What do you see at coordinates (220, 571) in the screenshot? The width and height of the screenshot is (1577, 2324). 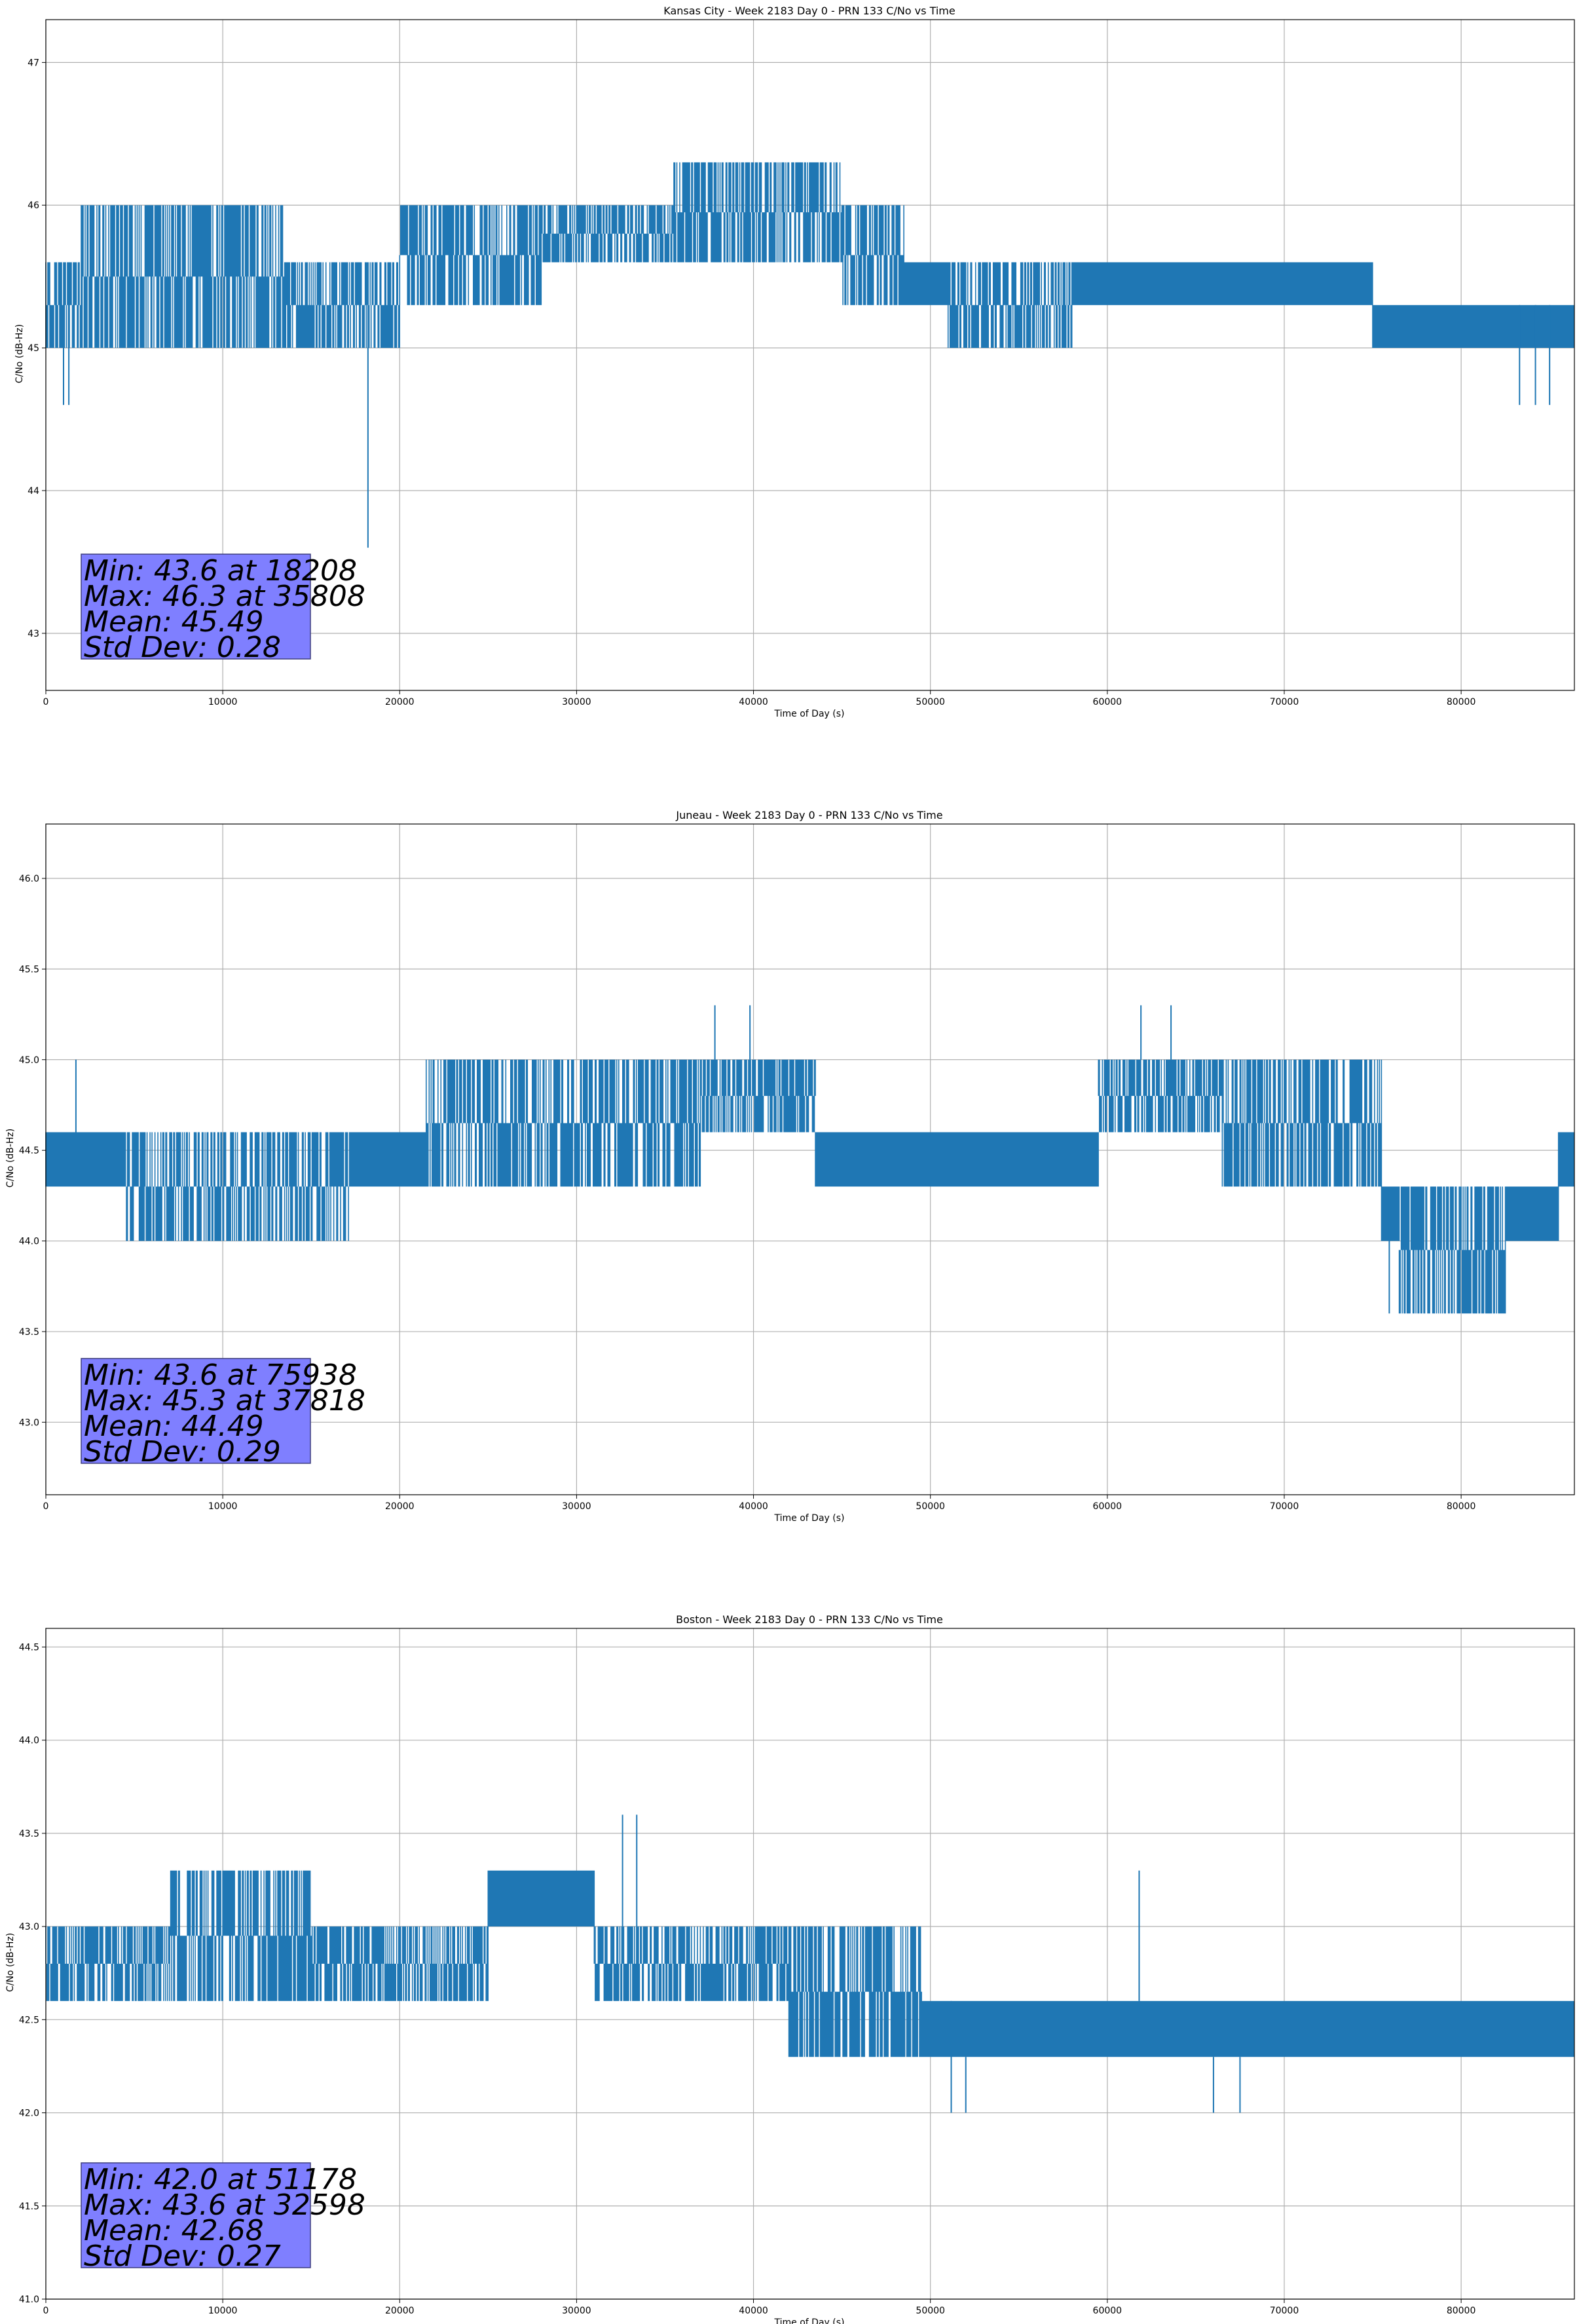 I see `stats-line: Min: 43.6 at 18208` at bounding box center [220, 571].